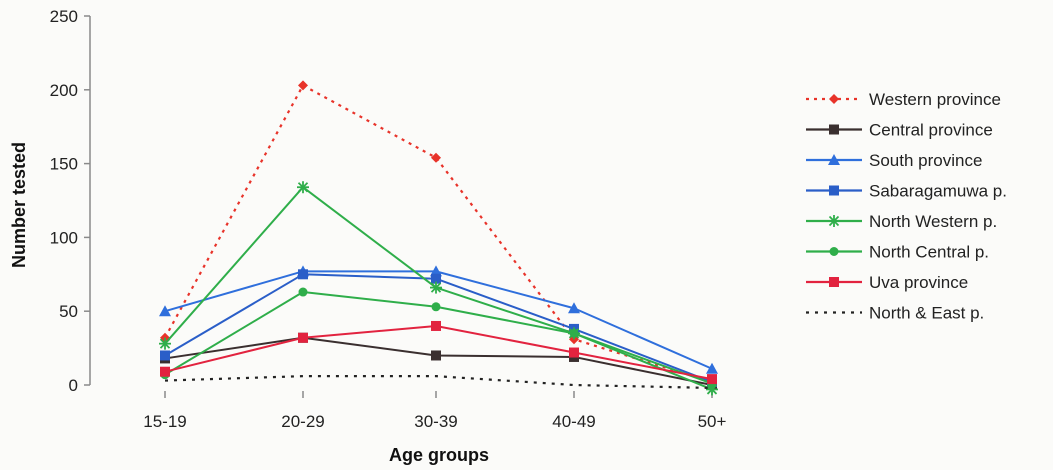 The image size is (1053, 470). What do you see at coordinates (68, 311) in the screenshot?
I see `y-tick-label: 50` at bounding box center [68, 311].